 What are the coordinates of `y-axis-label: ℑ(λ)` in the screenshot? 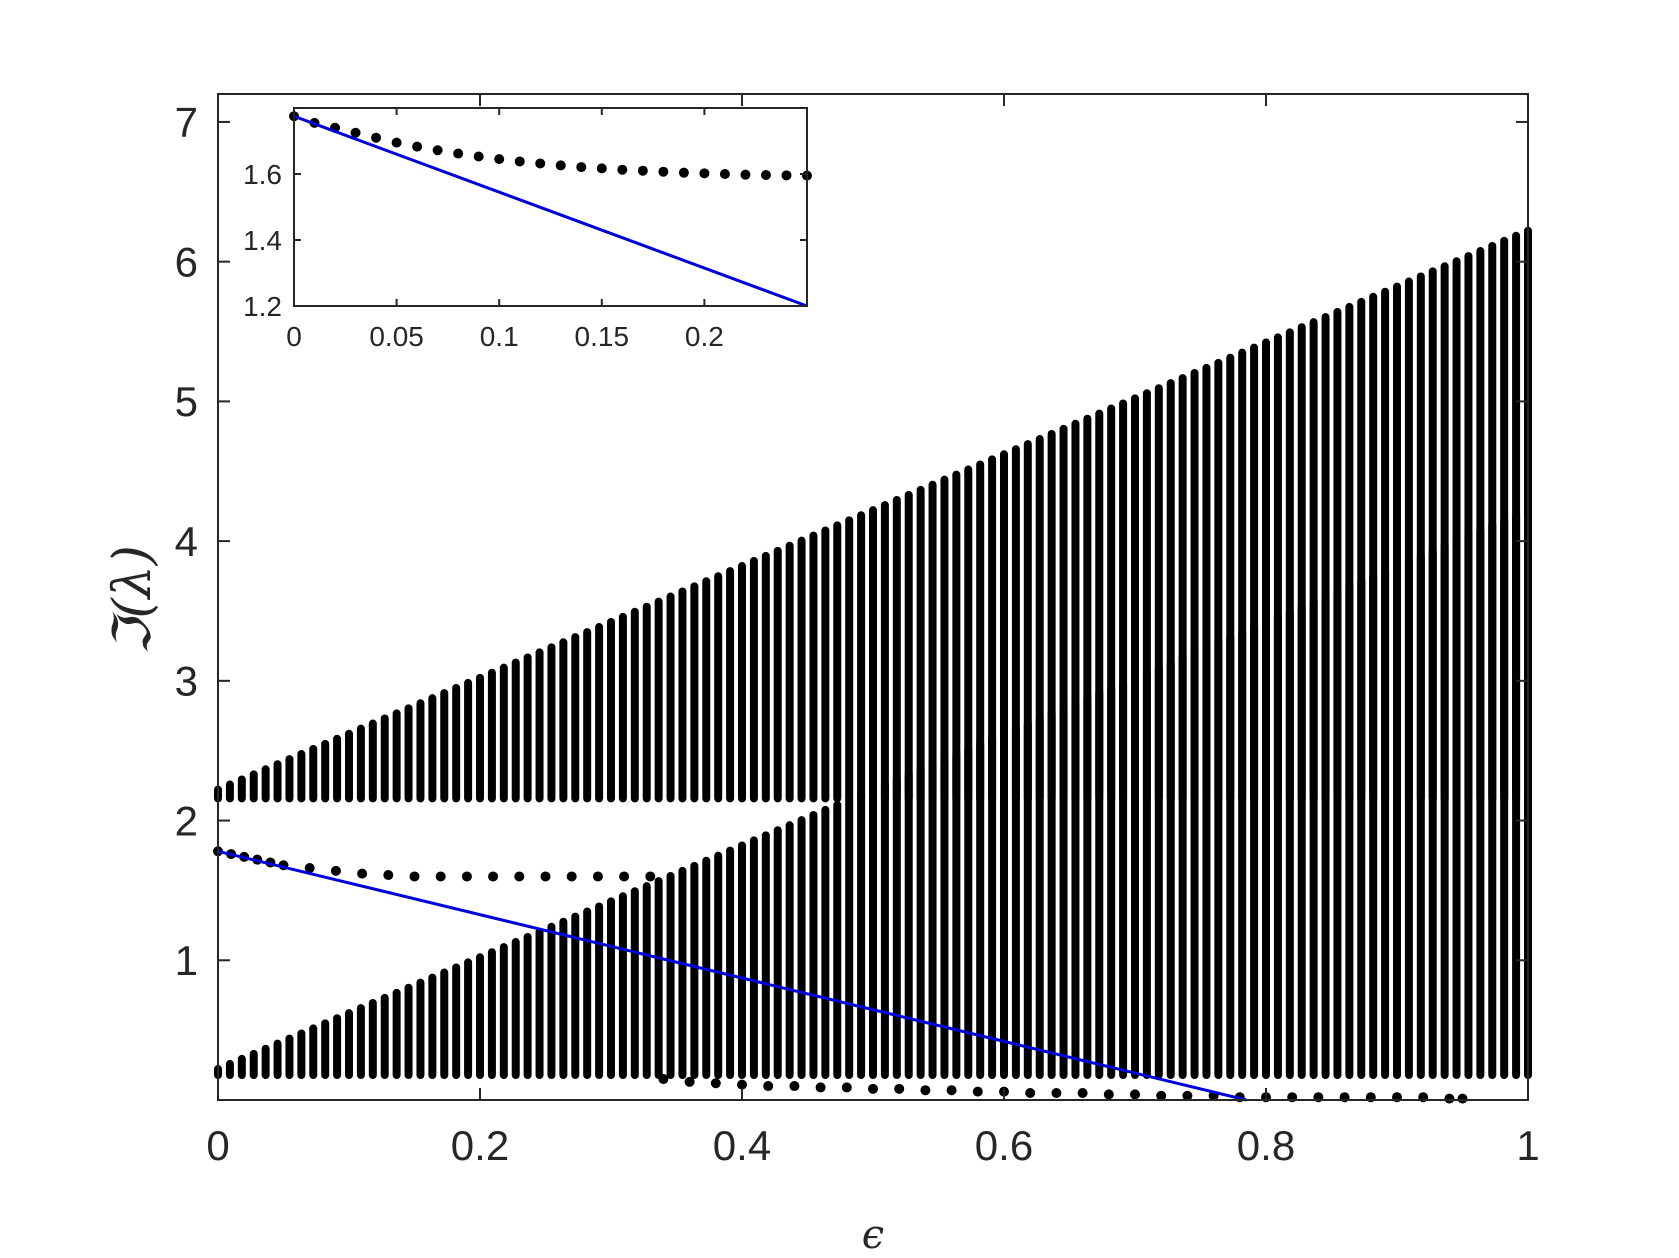 It's located at (133, 600).